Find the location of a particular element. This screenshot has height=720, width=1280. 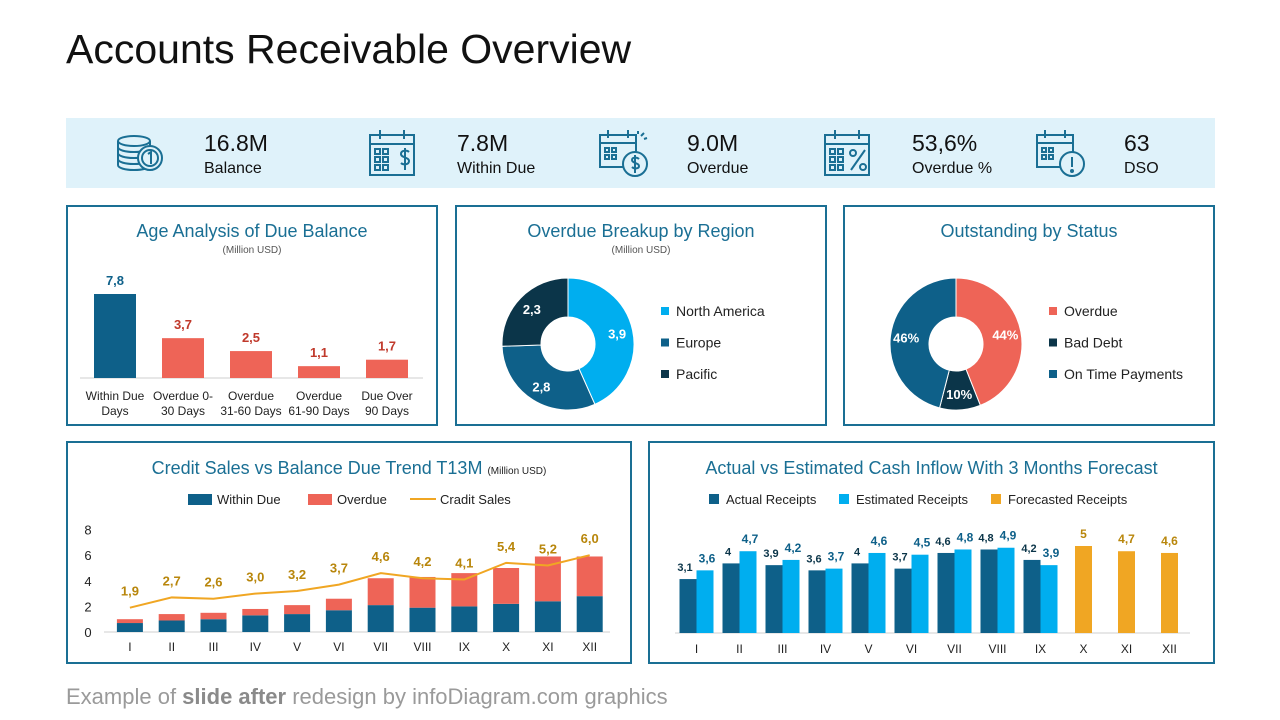

footer-pre: Example of is located at coordinates (124, 696).